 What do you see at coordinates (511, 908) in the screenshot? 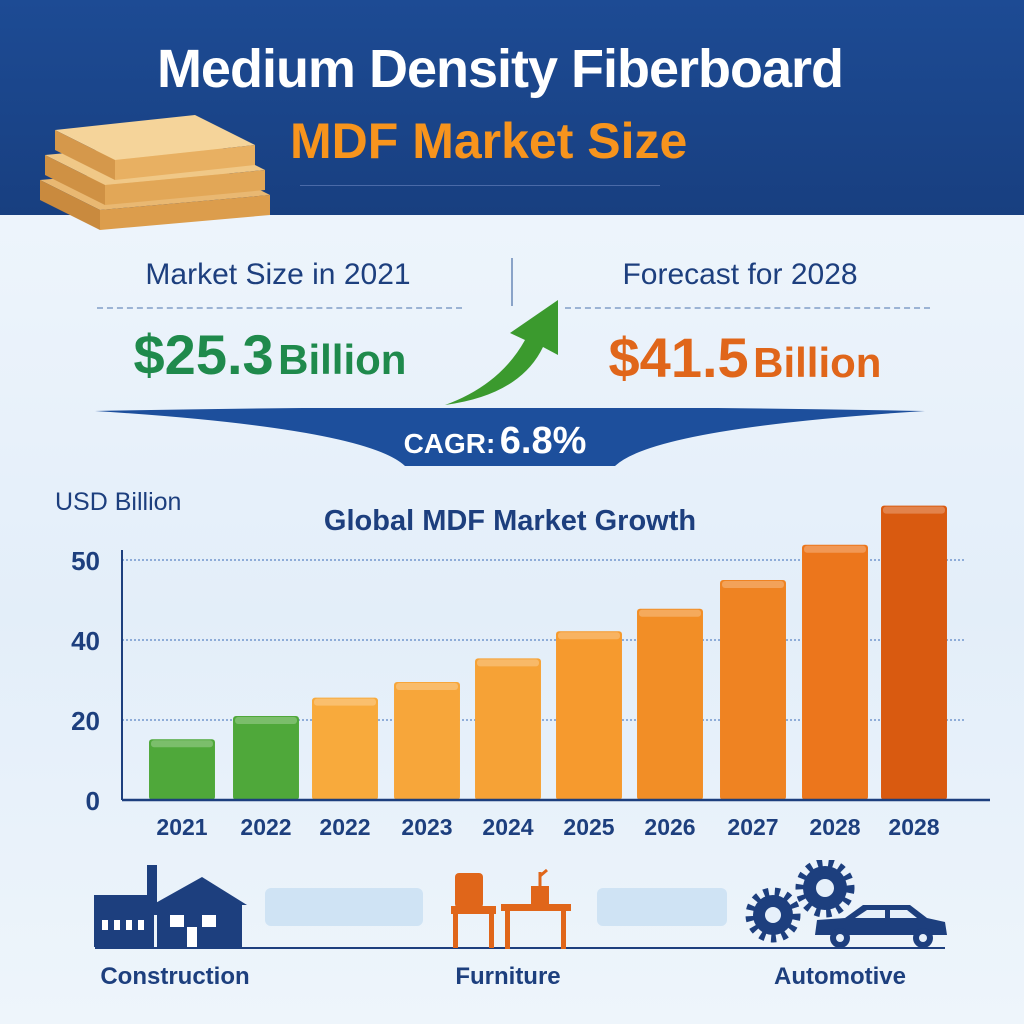
I see `furniture-icon` at bounding box center [511, 908].